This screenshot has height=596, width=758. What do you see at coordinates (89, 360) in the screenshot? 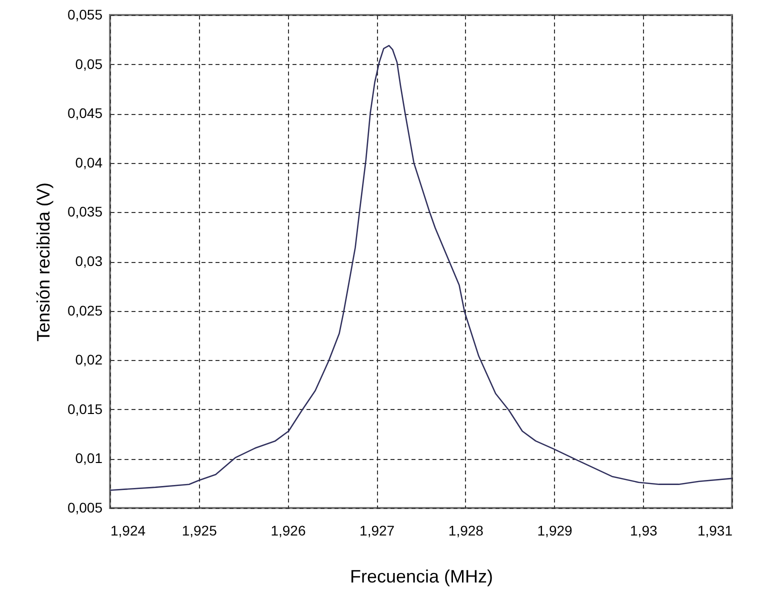
I see `y-tick-label: 0,02` at bounding box center [89, 360].